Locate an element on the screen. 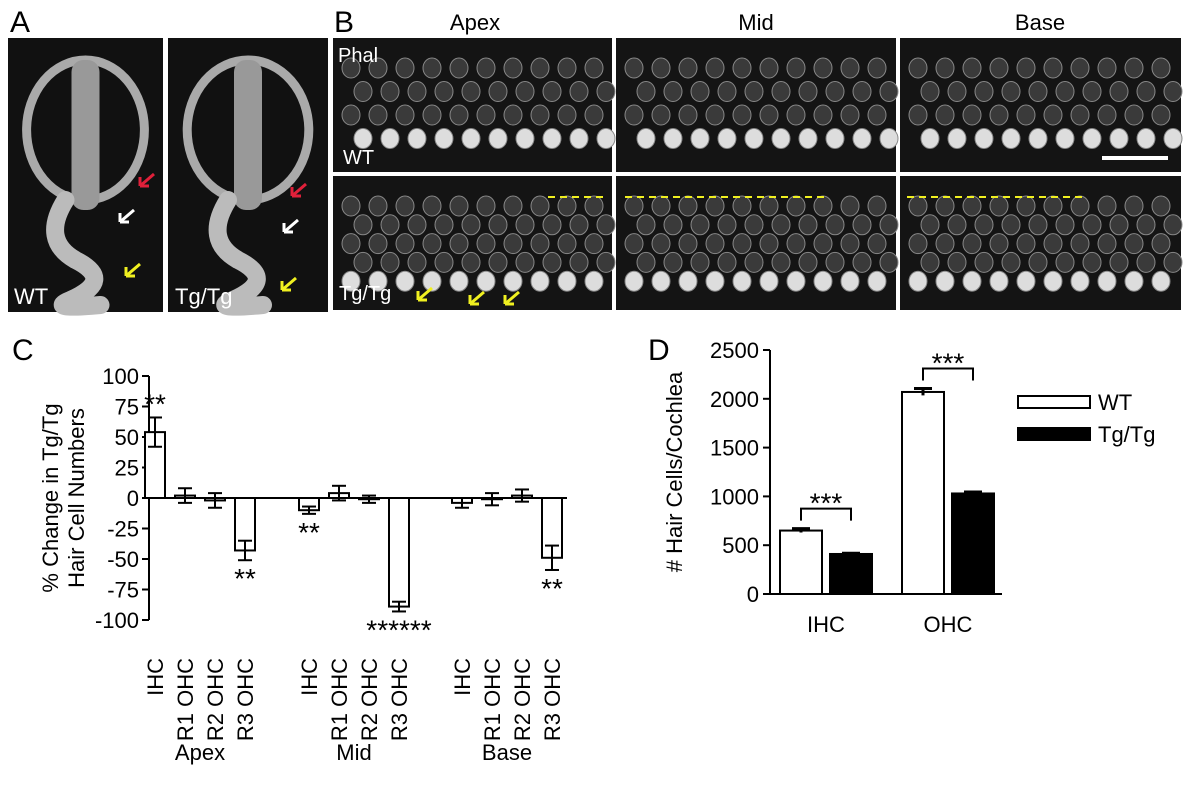  column-header: Apex is located at coordinates (475, 22).